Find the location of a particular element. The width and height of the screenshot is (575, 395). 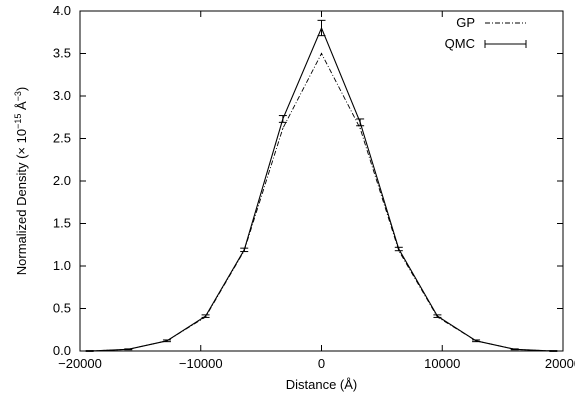

x-tick-label: 0 is located at coordinates (321, 363).